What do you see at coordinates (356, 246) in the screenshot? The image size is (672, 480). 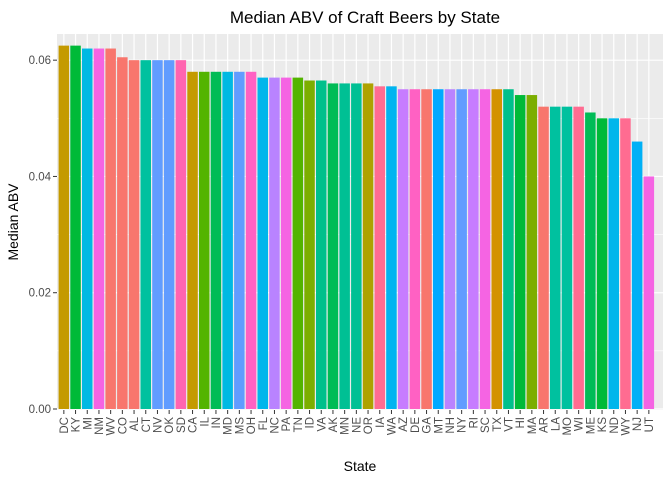 I see `bar-ne` at bounding box center [356, 246].